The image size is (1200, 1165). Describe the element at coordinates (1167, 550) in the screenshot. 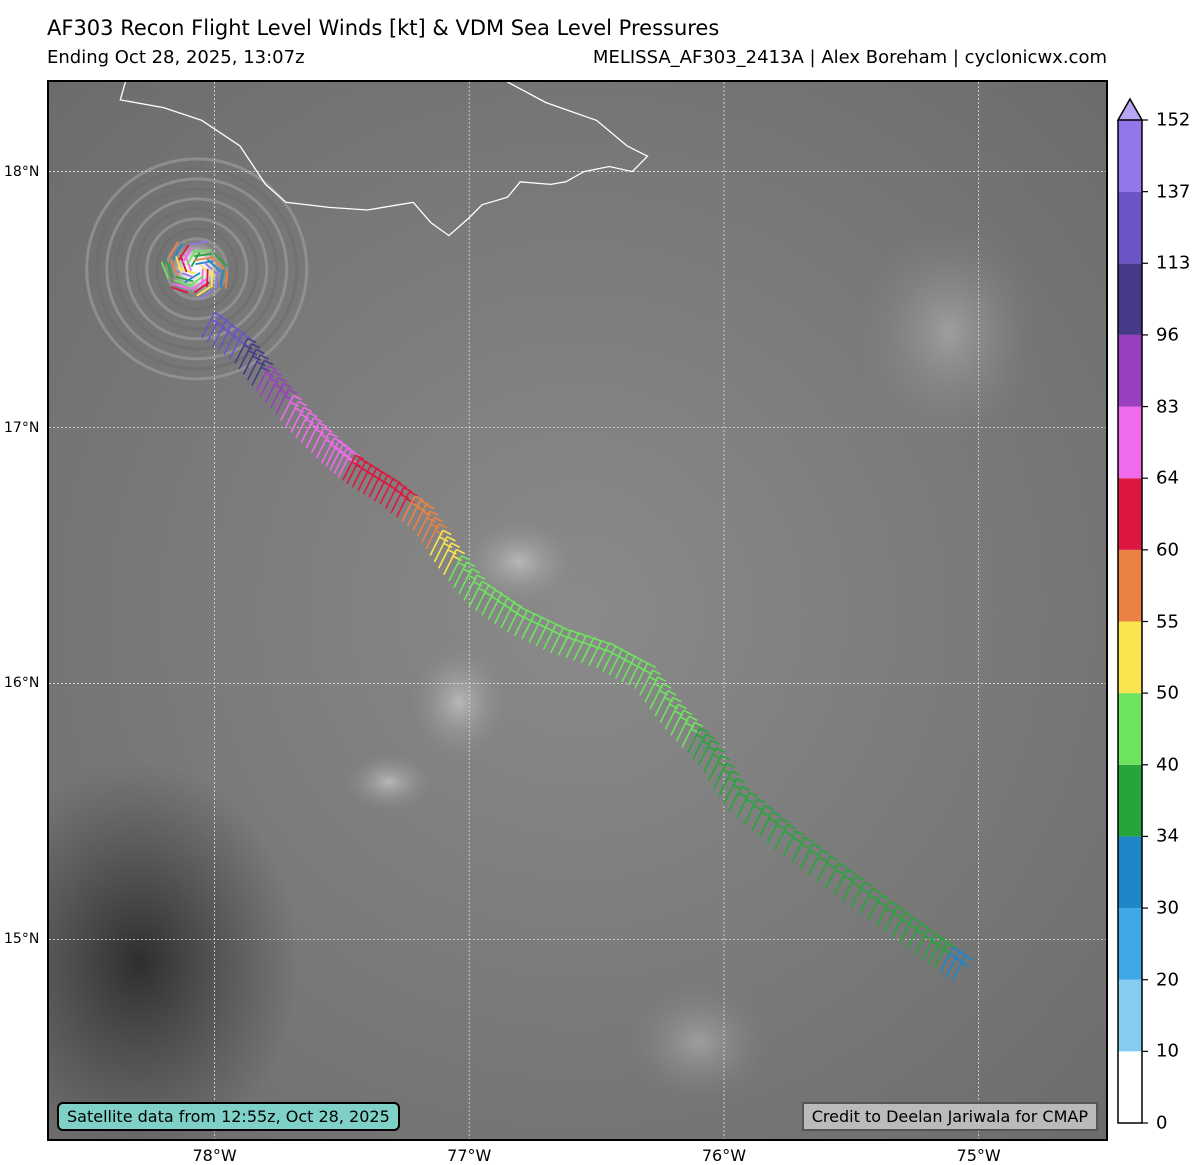

I see `colorbar-label: 60` at that location.